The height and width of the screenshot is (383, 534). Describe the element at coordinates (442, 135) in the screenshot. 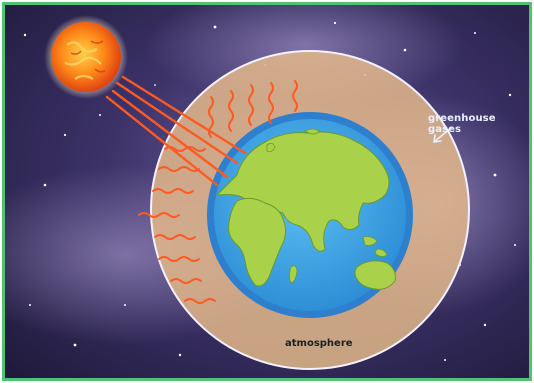

I see `pointer-arrow-icon` at that location.